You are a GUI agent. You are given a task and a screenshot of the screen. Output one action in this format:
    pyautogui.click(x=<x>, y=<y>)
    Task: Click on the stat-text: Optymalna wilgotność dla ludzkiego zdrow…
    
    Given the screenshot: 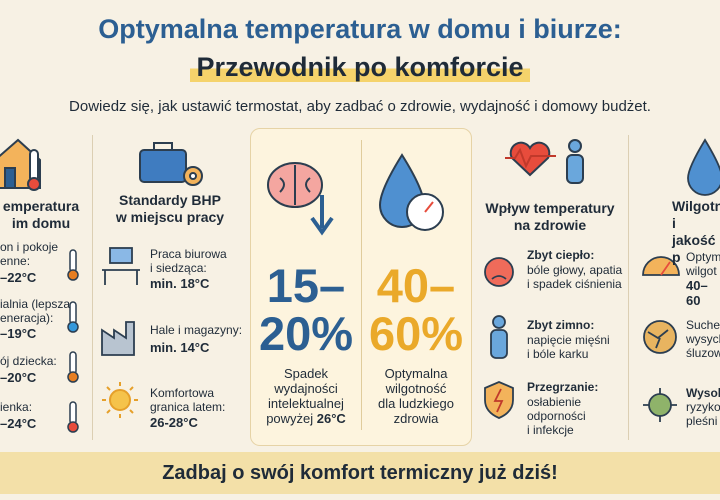 What is the action you would take?
    pyautogui.click(x=416, y=396)
    